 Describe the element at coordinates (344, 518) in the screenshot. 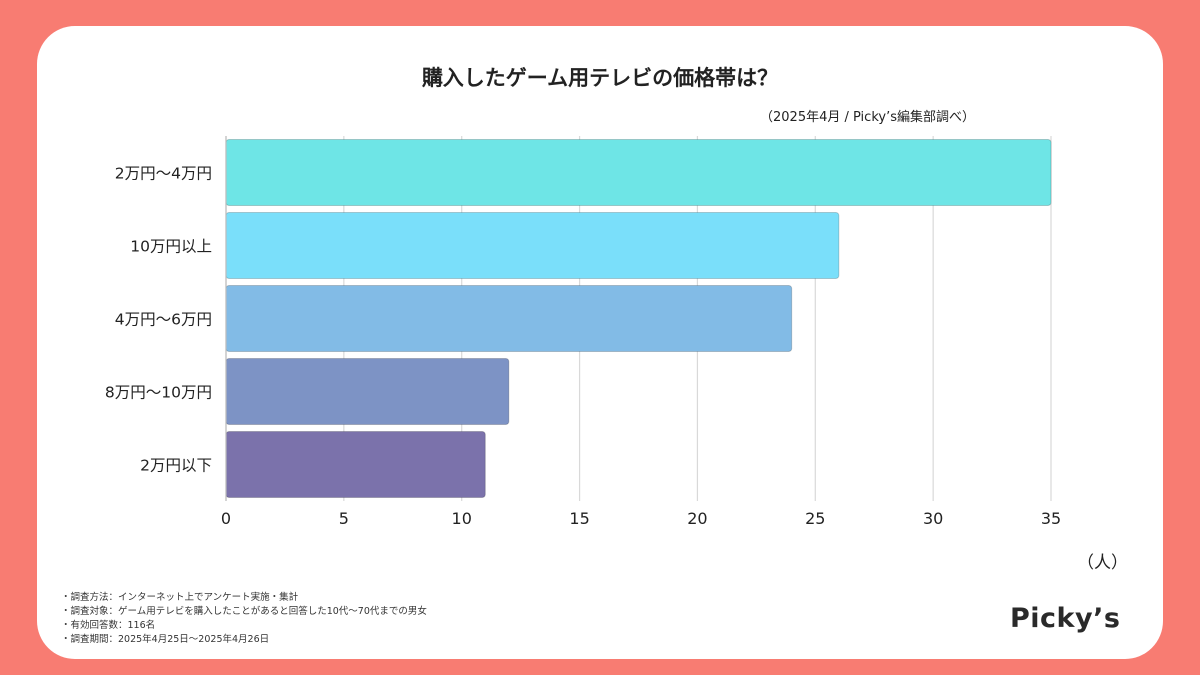

I see `x-tick-label-5: 5` at that location.